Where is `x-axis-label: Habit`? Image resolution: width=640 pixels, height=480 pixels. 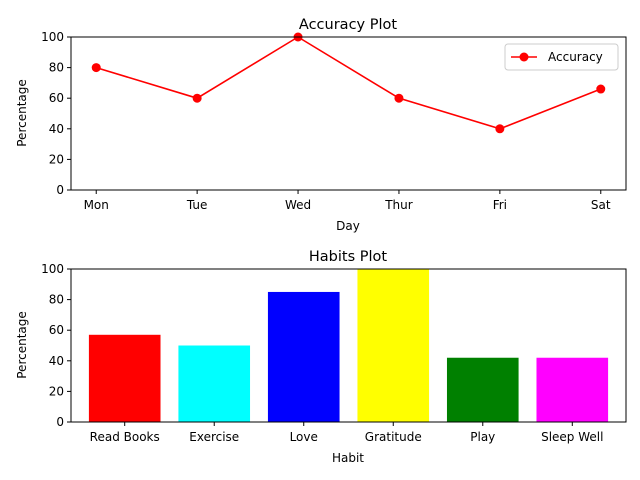
x-axis-label: Habit is located at coordinates (348, 458).